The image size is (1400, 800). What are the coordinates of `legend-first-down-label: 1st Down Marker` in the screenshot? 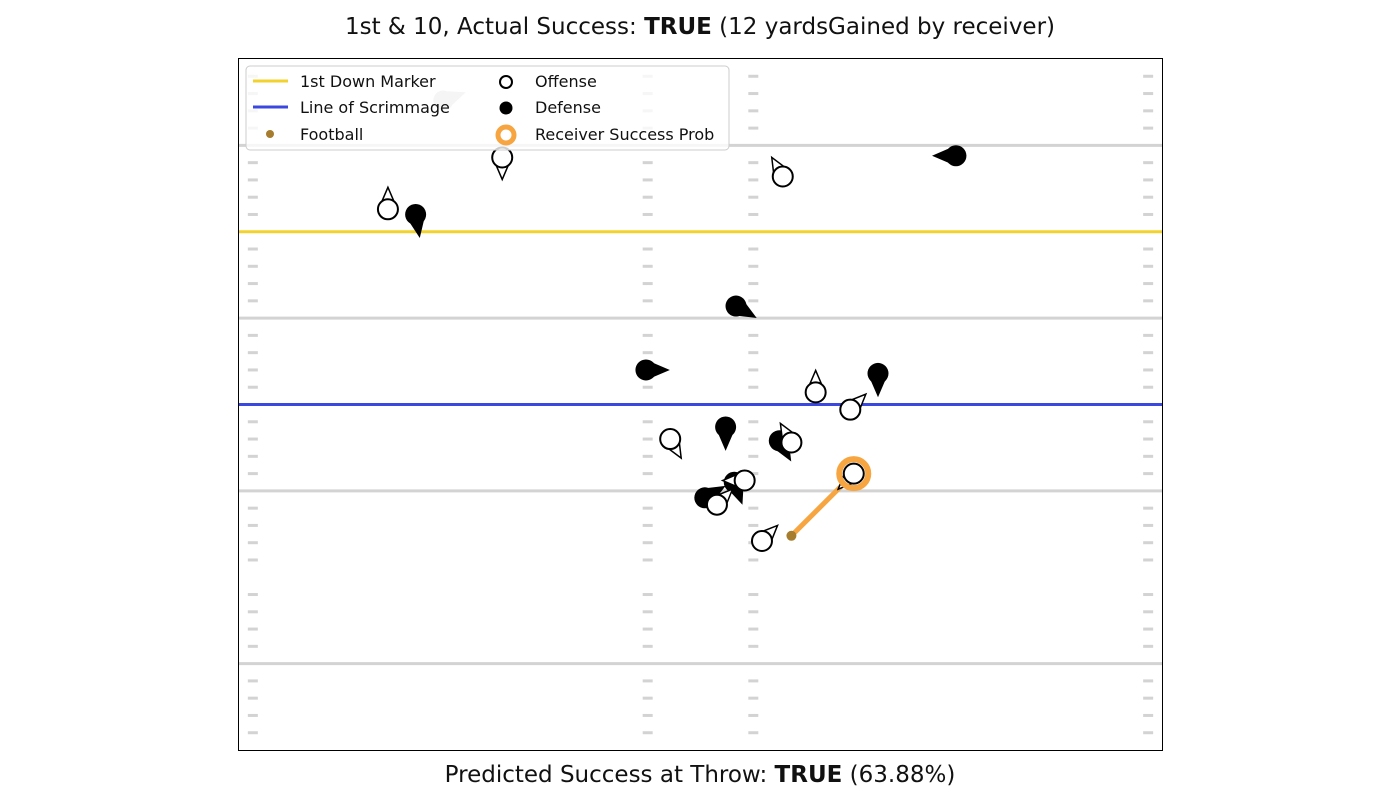 It's located at (368, 81).